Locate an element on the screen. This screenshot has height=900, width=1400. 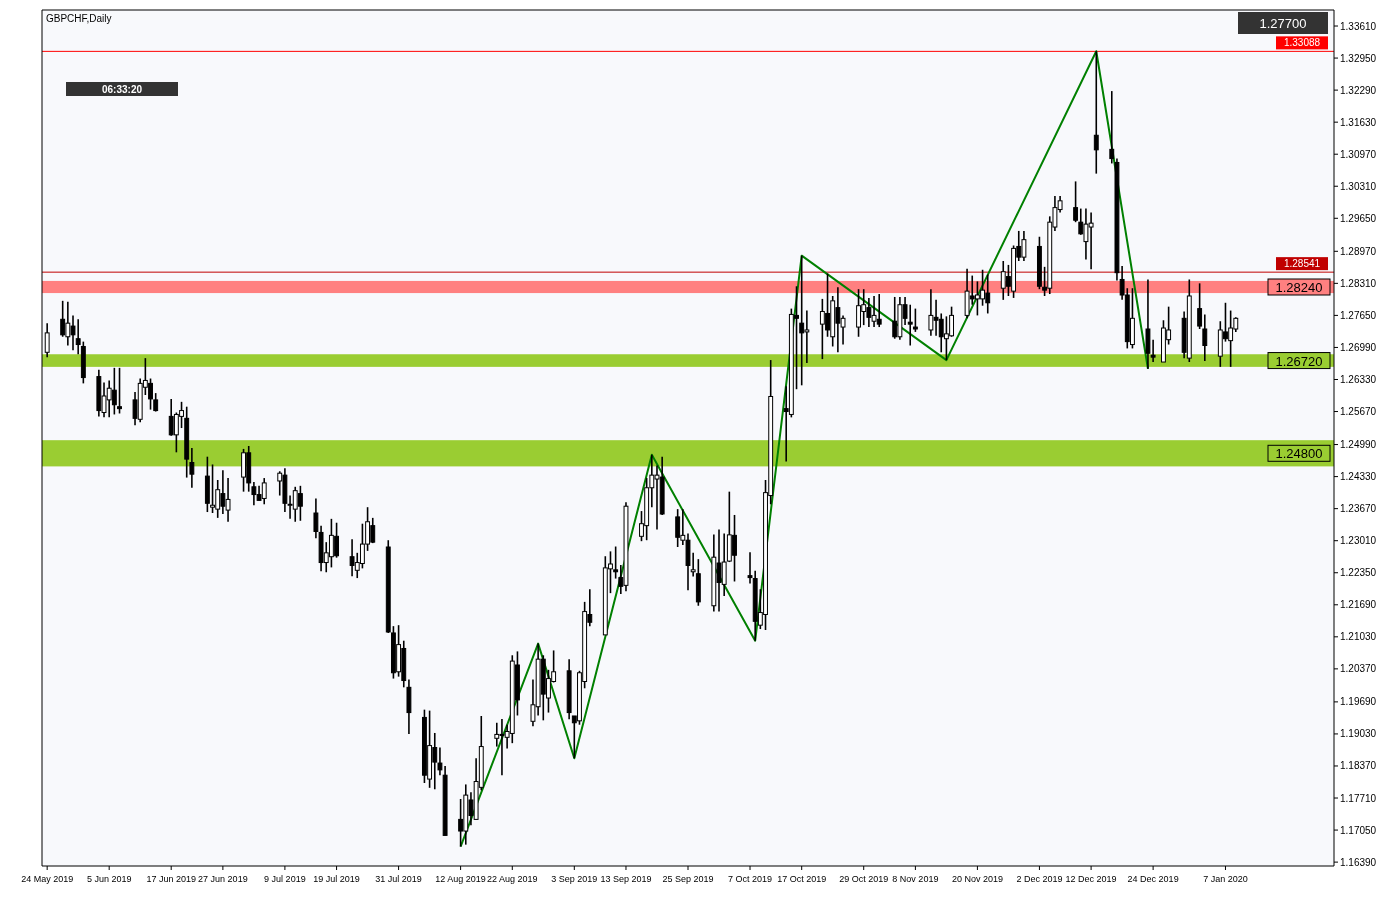
x-tick-label: 8 Nov 2019 is located at coordinates (915, 879).